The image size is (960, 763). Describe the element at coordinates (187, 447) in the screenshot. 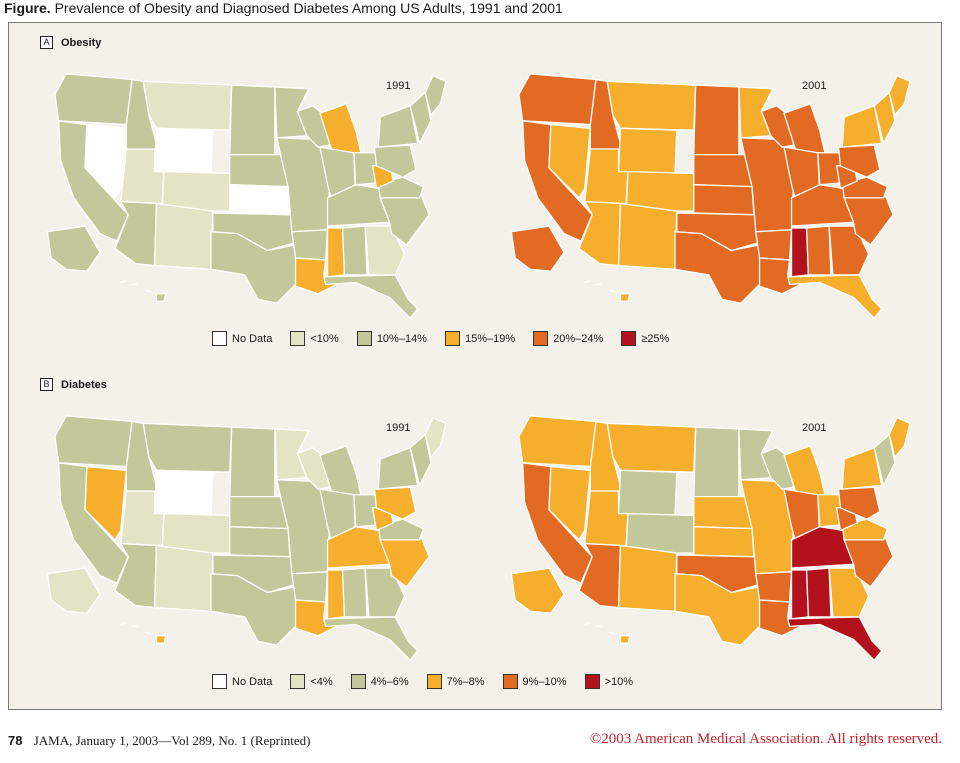

I see `state-region-montana` at that location.